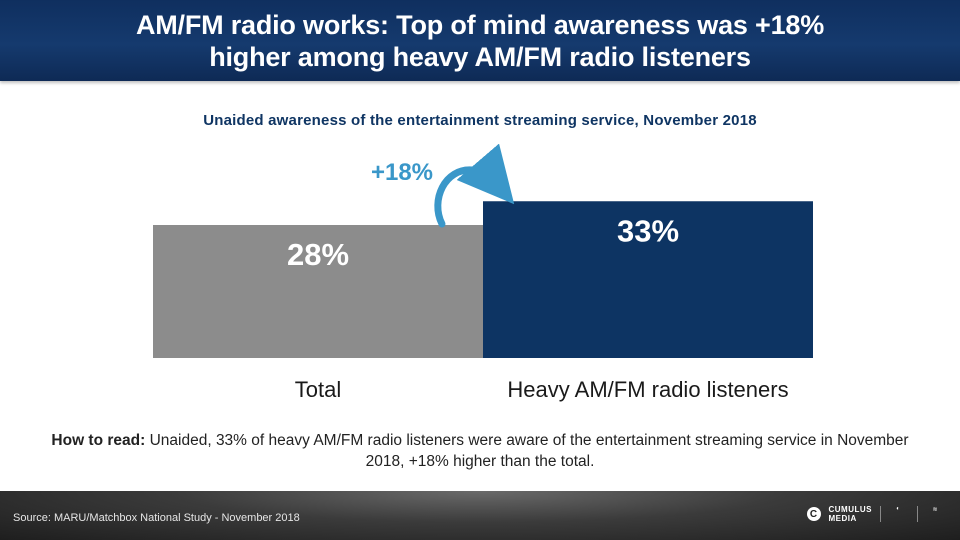 The height and width of the screenshot is (540, 960). I want to click on increase-annotation: +18%, so click(402, 172).